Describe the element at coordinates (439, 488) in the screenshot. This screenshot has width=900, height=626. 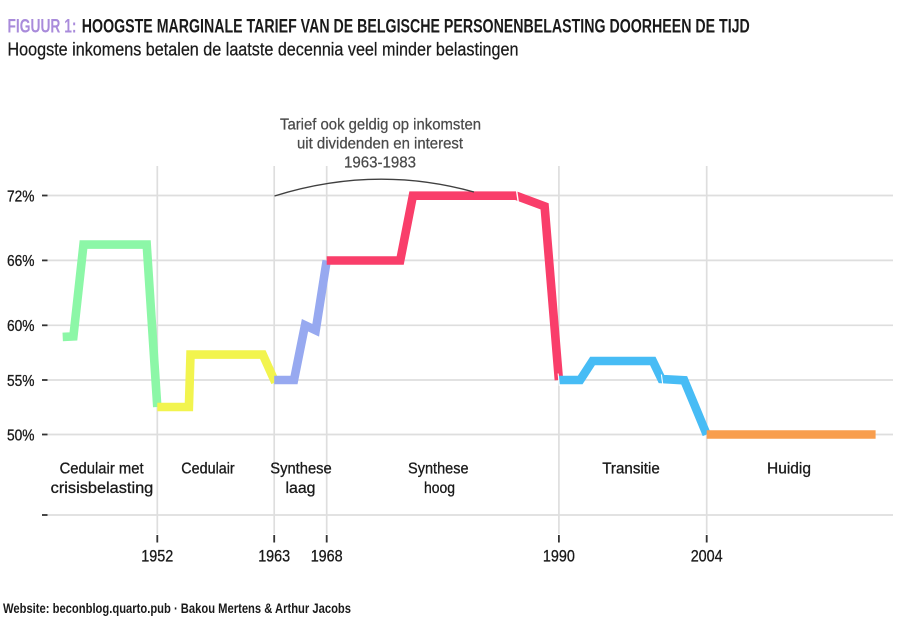
I see `svg-text: hoog` at that location.